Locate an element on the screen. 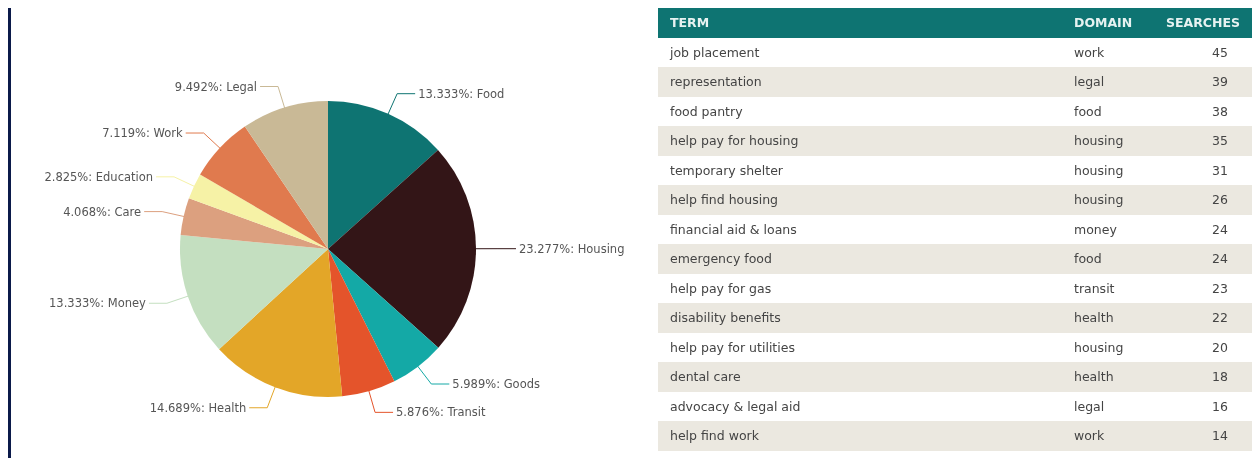 This screenshot has width=1260, height=468. category-label: advocacy & legal aid is located at coordinates (735, 406).